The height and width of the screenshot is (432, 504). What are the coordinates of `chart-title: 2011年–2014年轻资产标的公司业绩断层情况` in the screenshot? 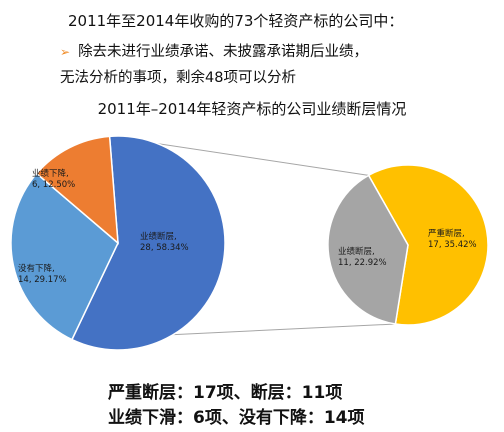 It's located at (252, 109).